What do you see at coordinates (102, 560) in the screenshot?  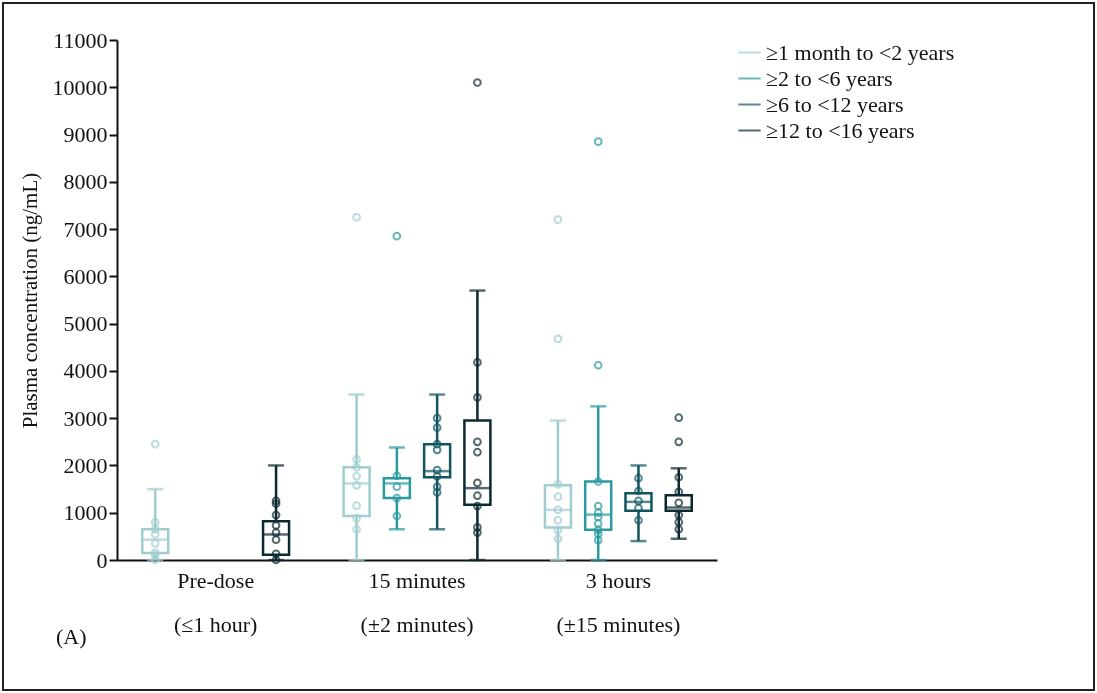 I see `y-tick-label: 0` at bounding box center [102, 560].